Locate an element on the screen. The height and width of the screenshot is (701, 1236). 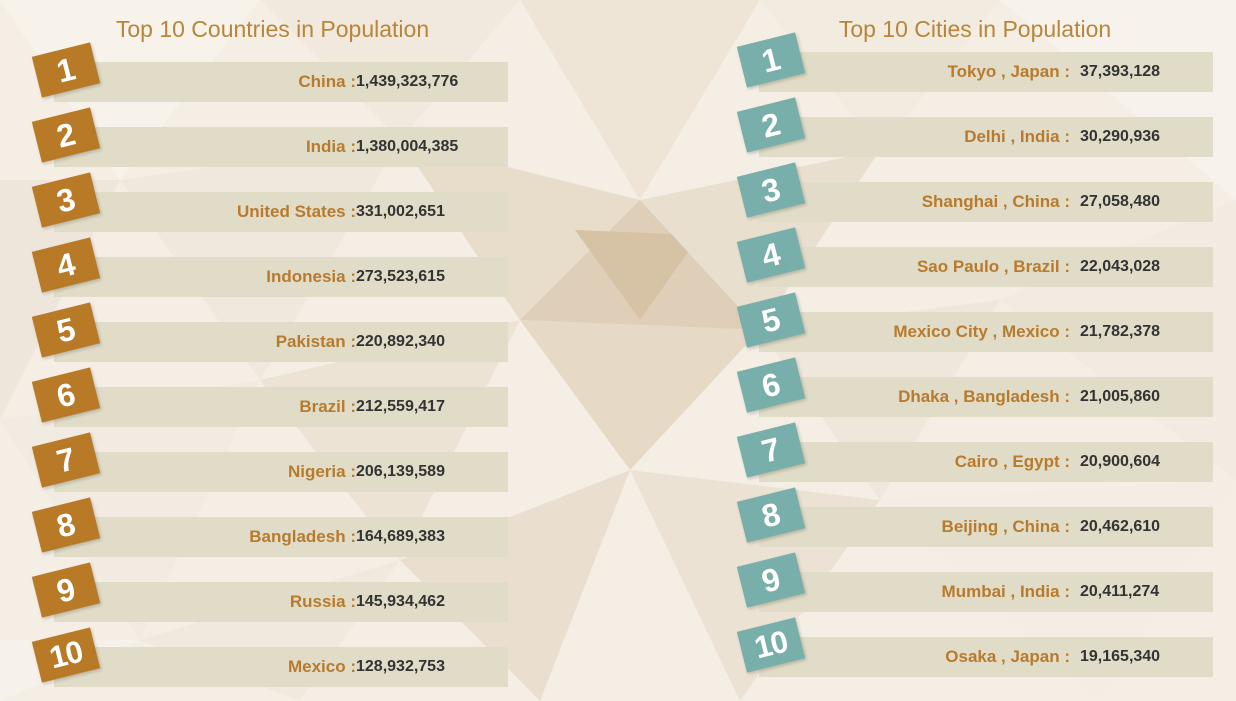
city-row: 5 Mexico City , Mexico : 21,782,378 is located at coordinates (975, 327).